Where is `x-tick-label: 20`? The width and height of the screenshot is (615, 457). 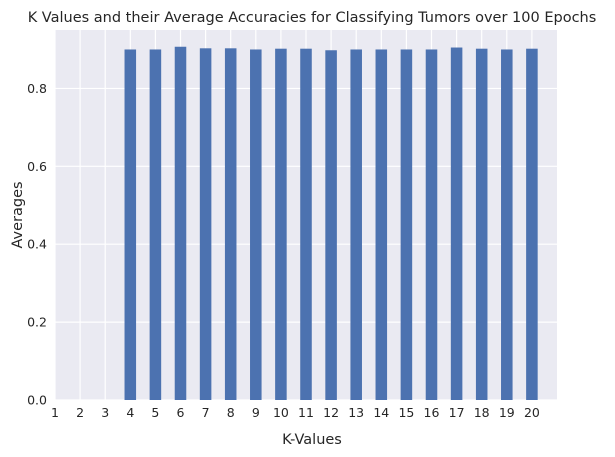 x-tick-label: 20 is located at coordinates (532, 412).